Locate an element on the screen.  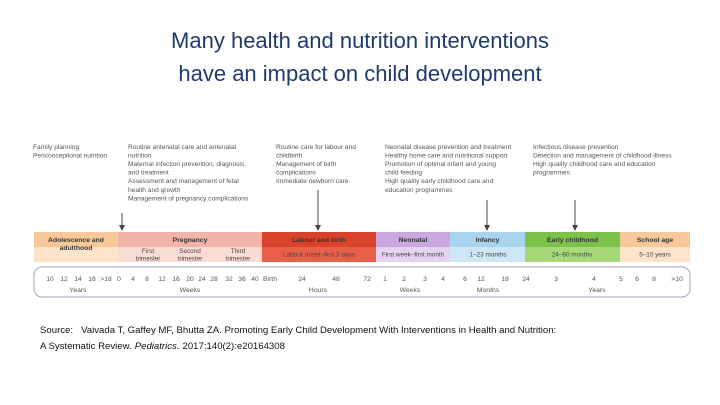
tick-label: Birth is located at coordinates (270, 279).